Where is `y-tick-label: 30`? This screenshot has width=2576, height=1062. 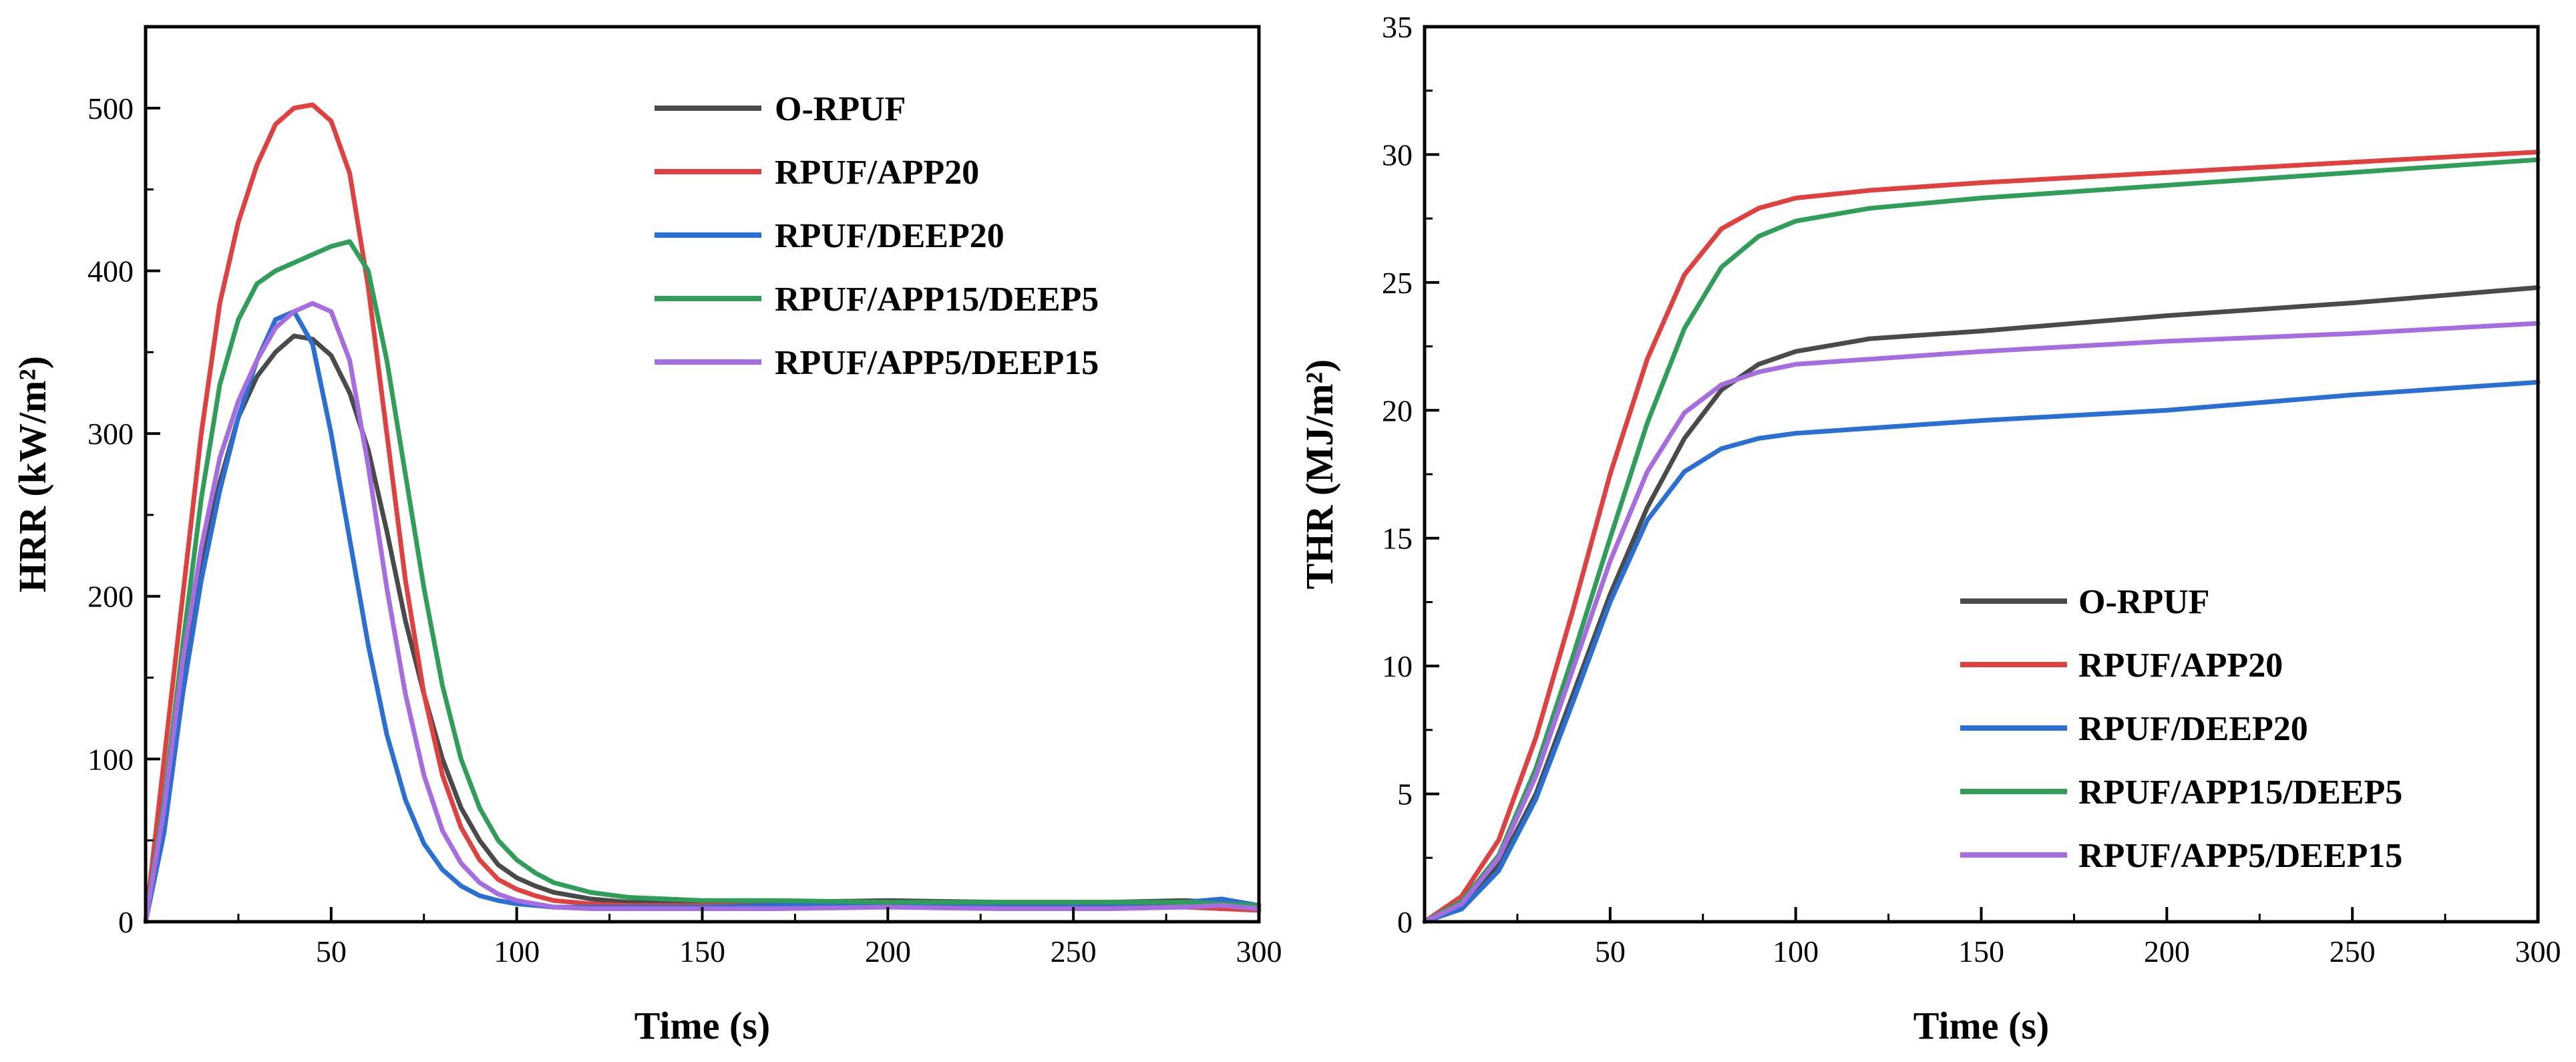
y-tick-label: 30 is located at coordinates (1398, 155).